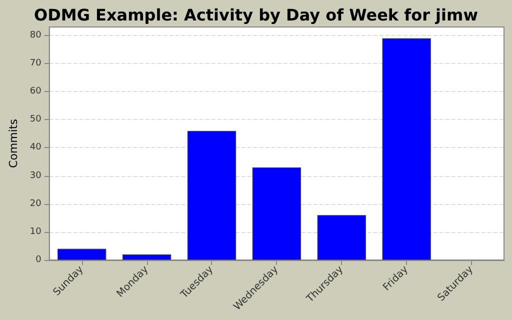 This screenshot has height=320, width=512. I want to click on y-tick-label: 50, so click(36, 119).